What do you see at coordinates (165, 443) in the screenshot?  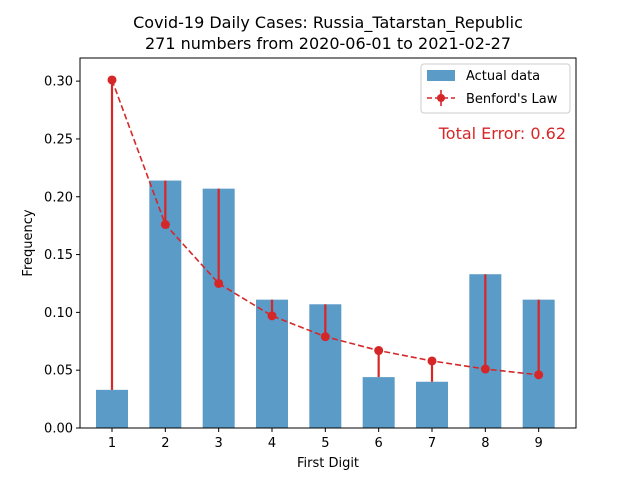 I see `x-tick-label-2: 2` at bounding box center [165, 443].